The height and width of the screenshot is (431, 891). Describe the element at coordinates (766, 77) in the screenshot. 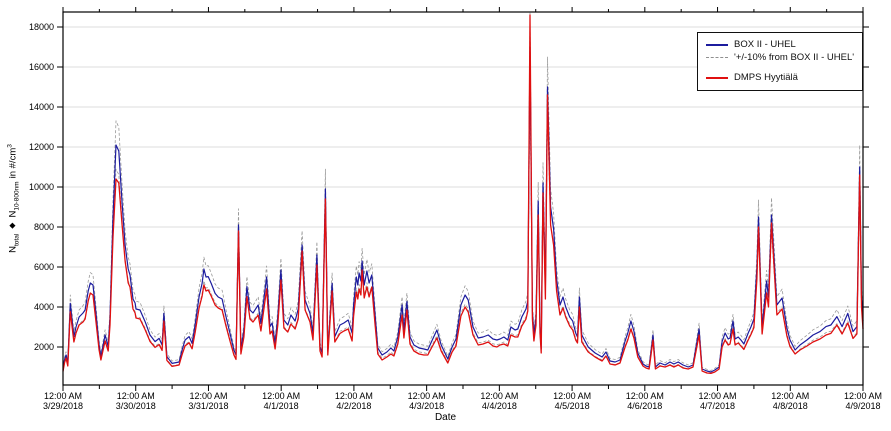

I see `legend-label: DMPS Hyytiälä` at that location.